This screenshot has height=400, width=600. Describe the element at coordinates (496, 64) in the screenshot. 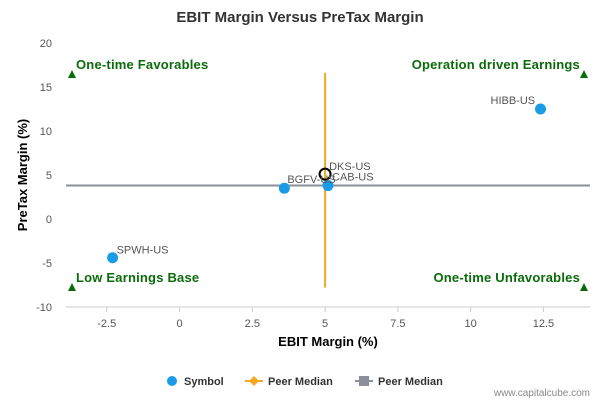

I see `quadrant-label-top-right: Operation driven Earnings` at that location.